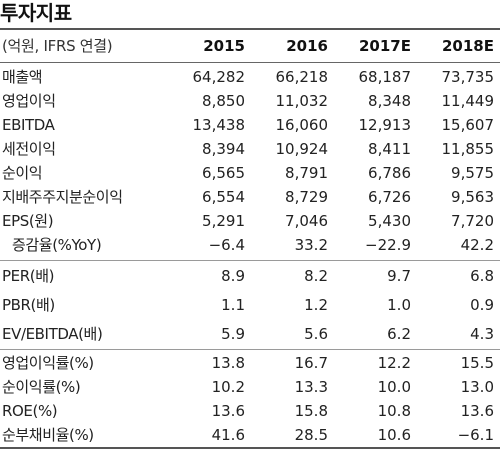  What do you see at coordinates (48, 435) in the screenshot?
I see `row-label: 순부채비율(%)` at bounding box center [48, 435].